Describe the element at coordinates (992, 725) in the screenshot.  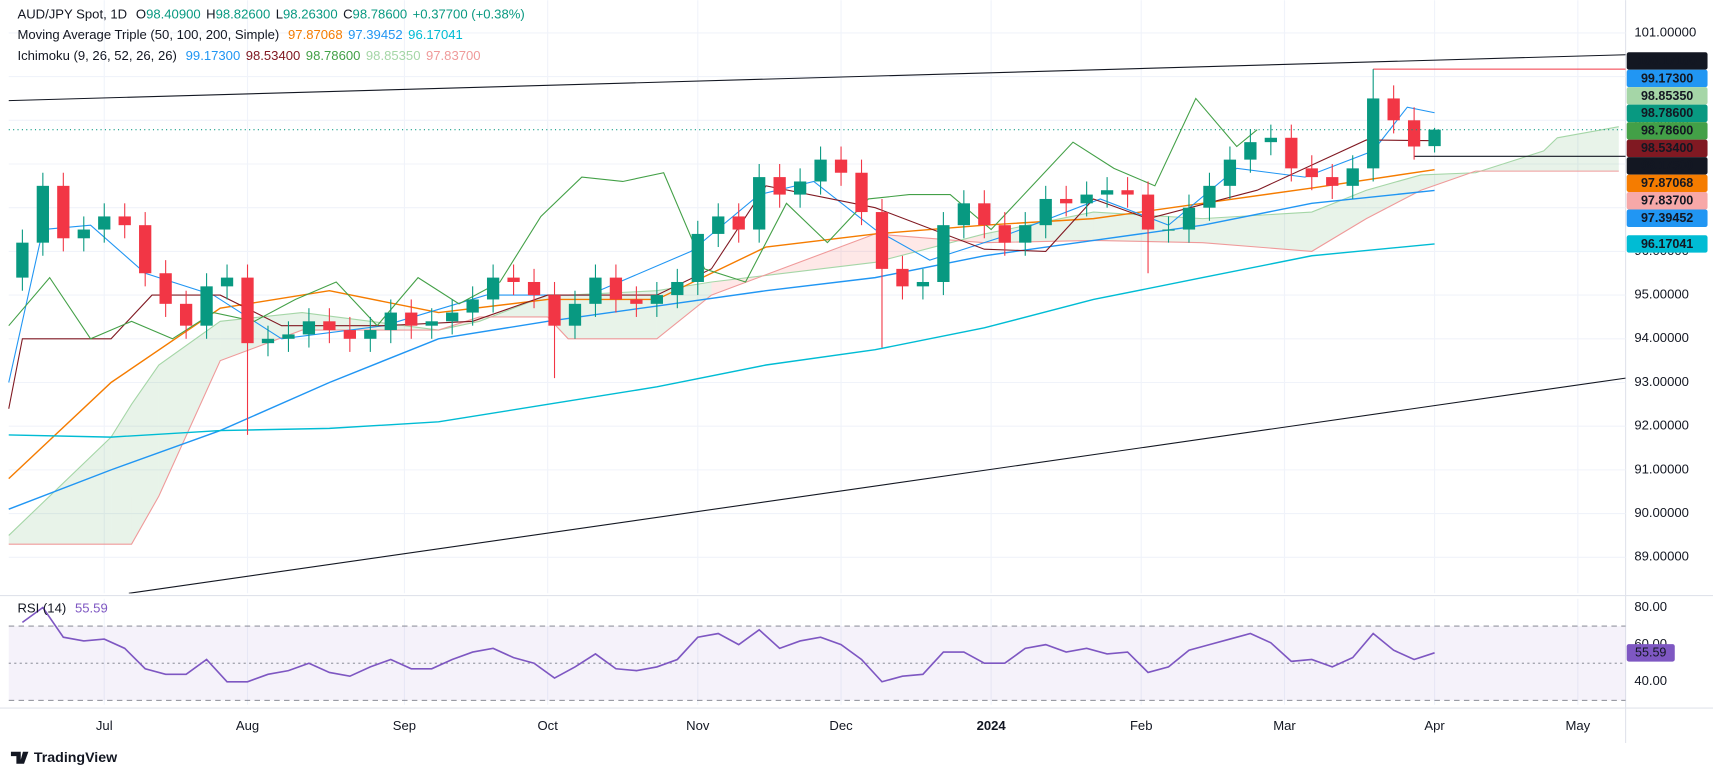
I see `x-tick-label: 2024` at that location.